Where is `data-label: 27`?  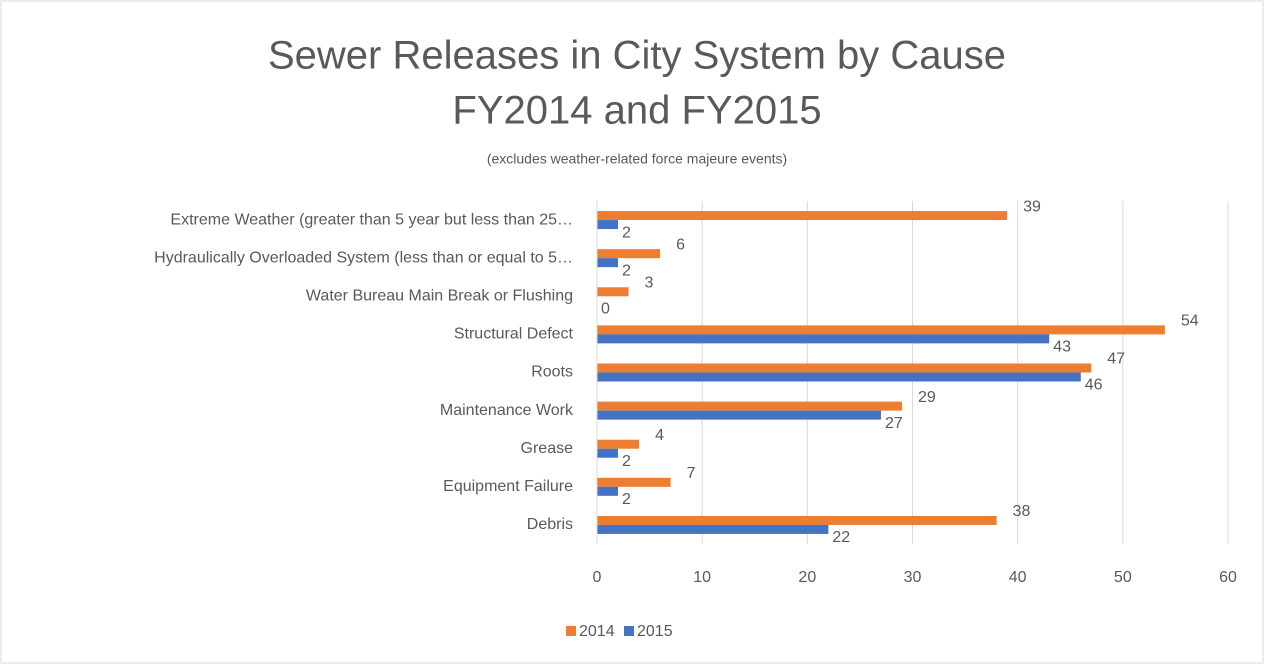
data-label: 27 is located at coordinates (894, 423).